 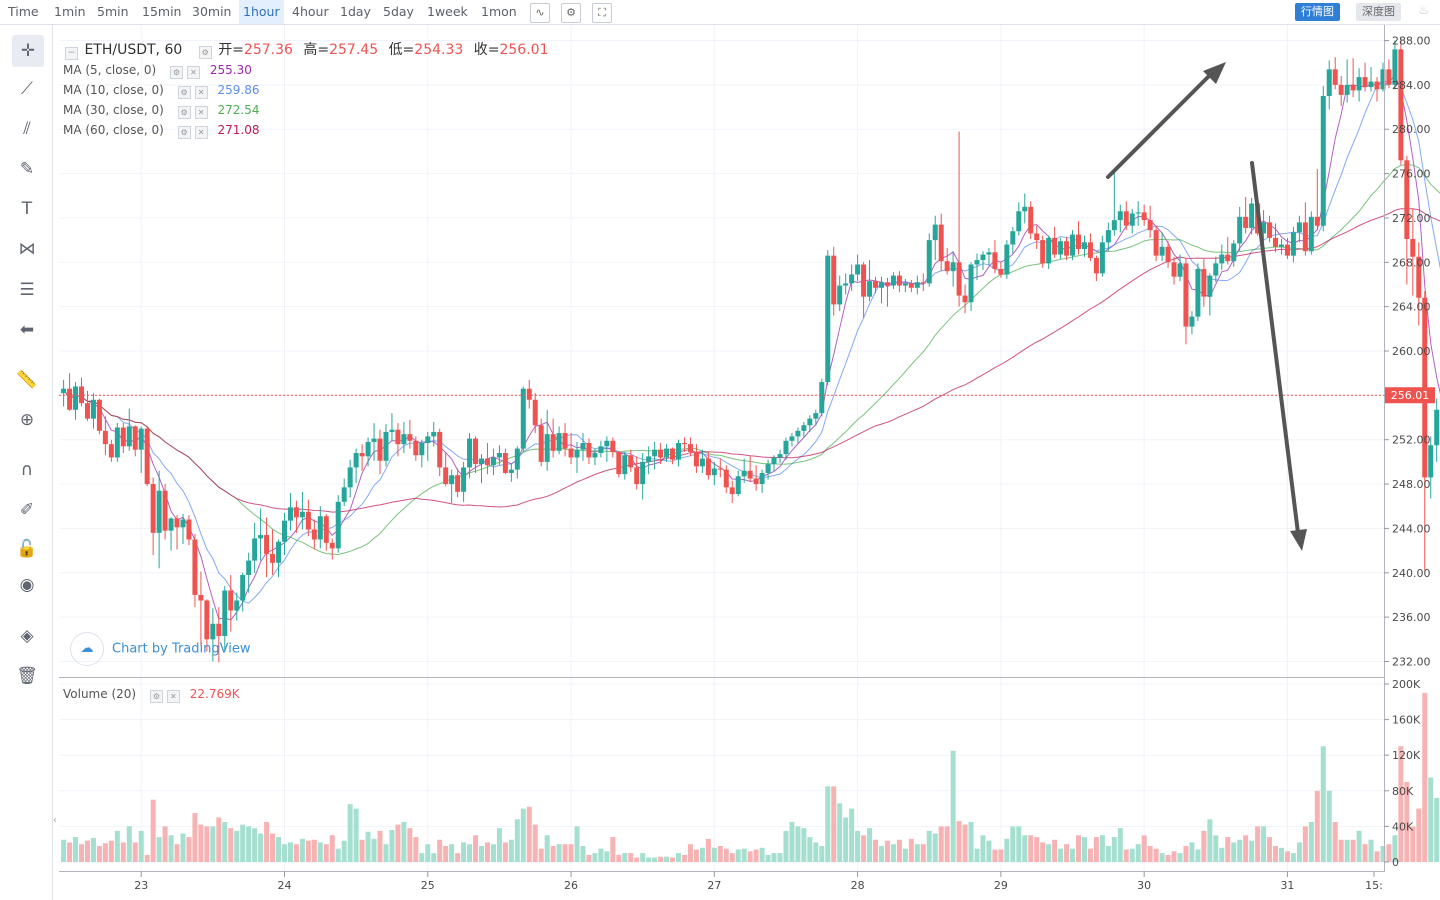 I want to click on timeframe-Time: Time, so click(x=23, y=11).